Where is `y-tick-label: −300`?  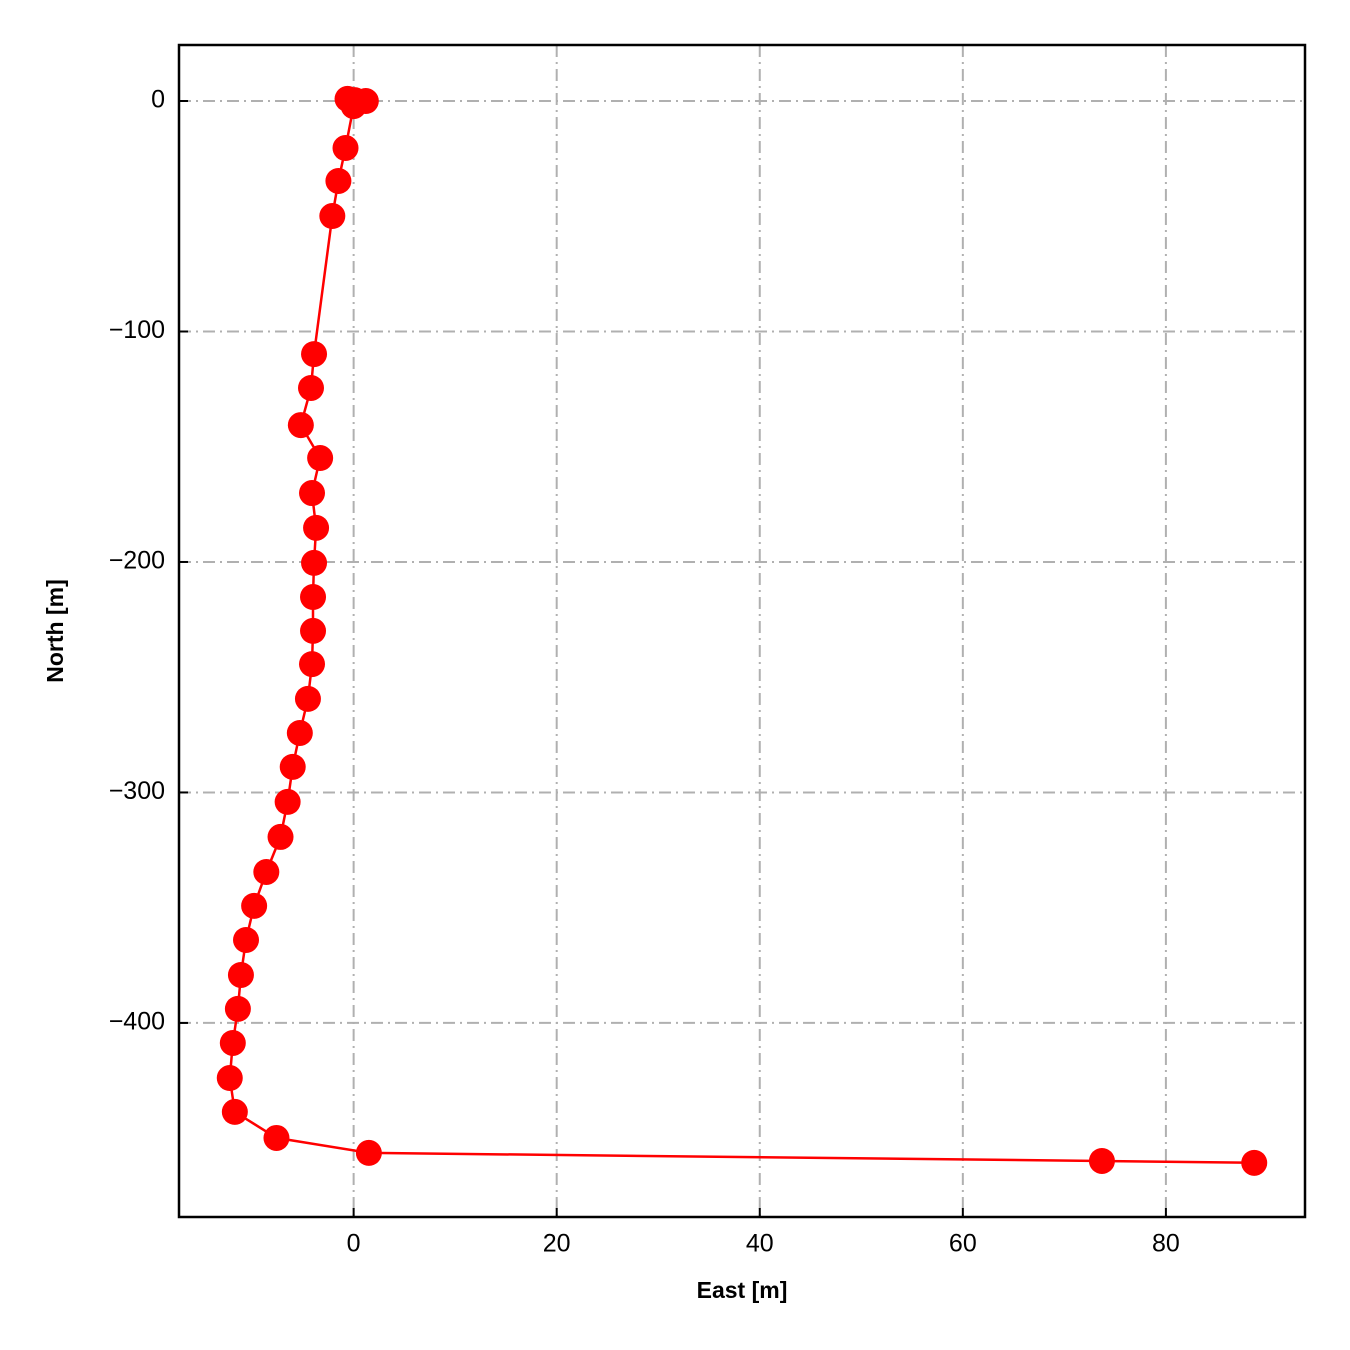
y-tick-label: −300 is located at coordinates (137, 791).